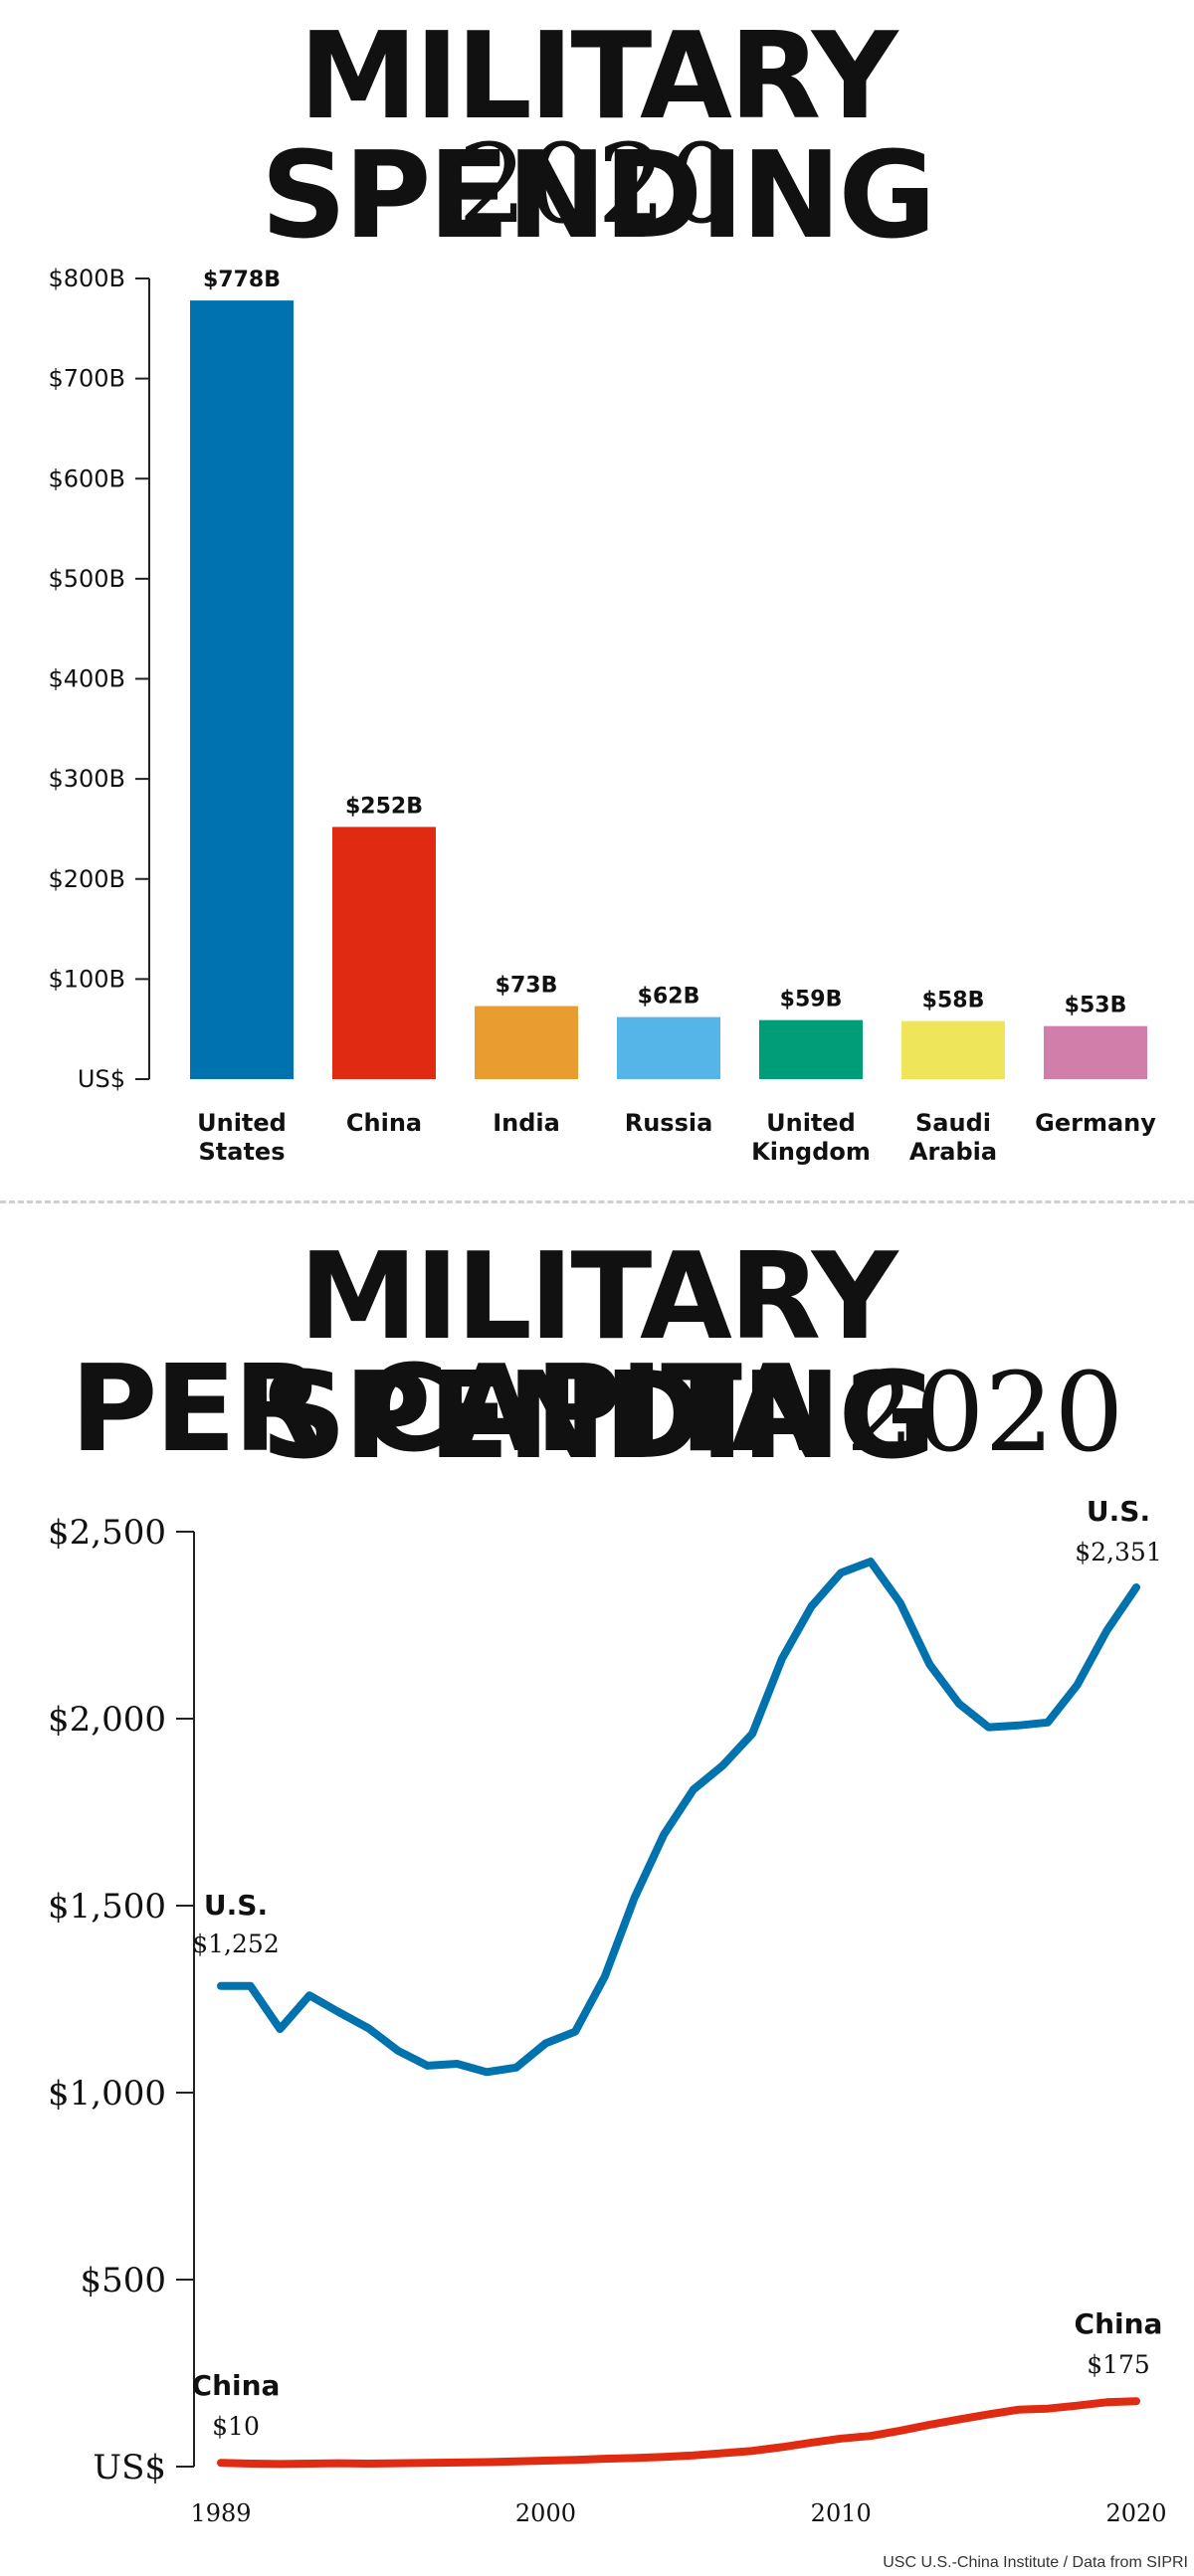 This screenshot has width=1194, height=2576. I want to click on bar-category-label: China, so click(384, 1123).